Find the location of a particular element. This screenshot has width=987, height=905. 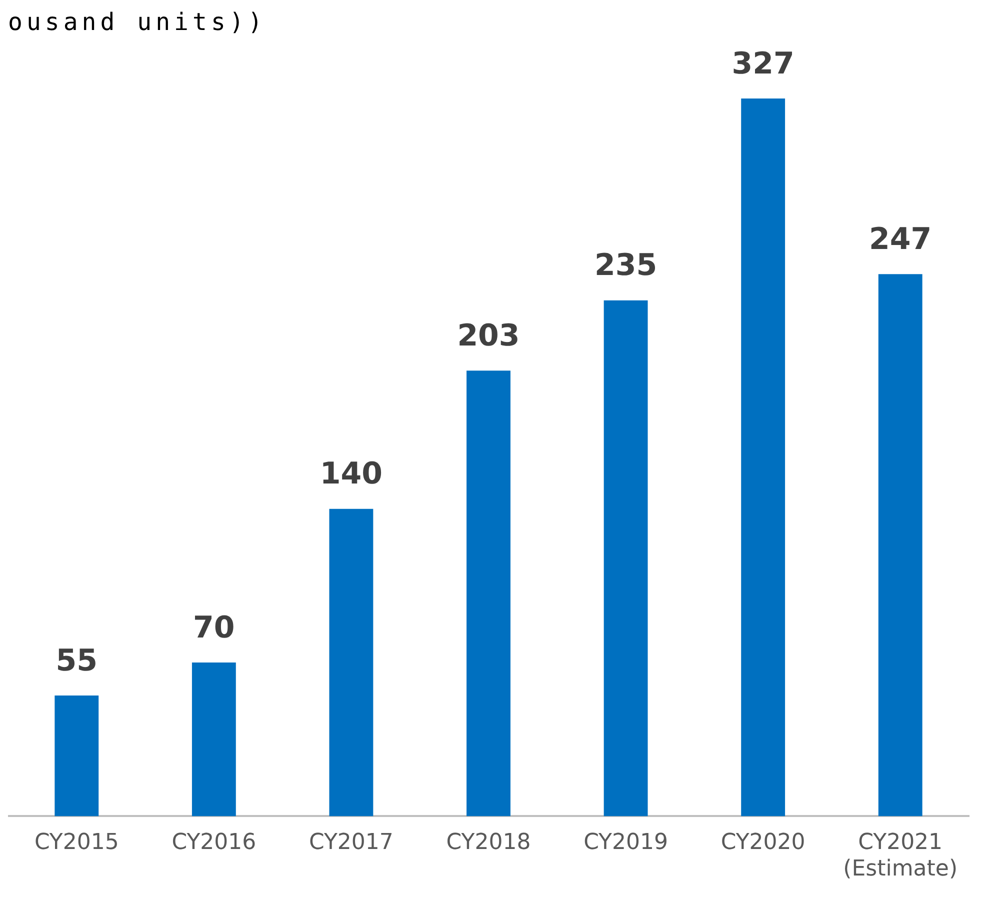

data-label: 327 is located at coordinates (763, 64).